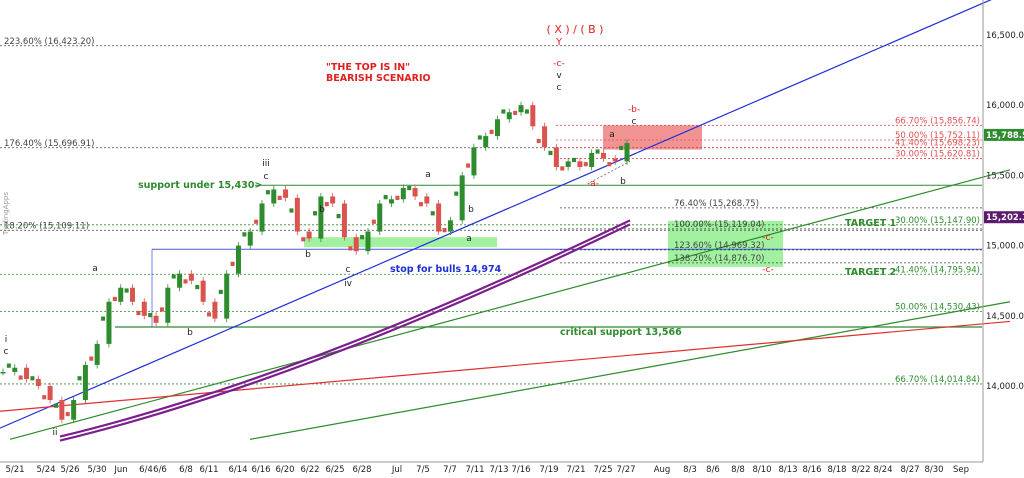  I want to click on x-axis-tick-label: 6/4, so click(146, 470).